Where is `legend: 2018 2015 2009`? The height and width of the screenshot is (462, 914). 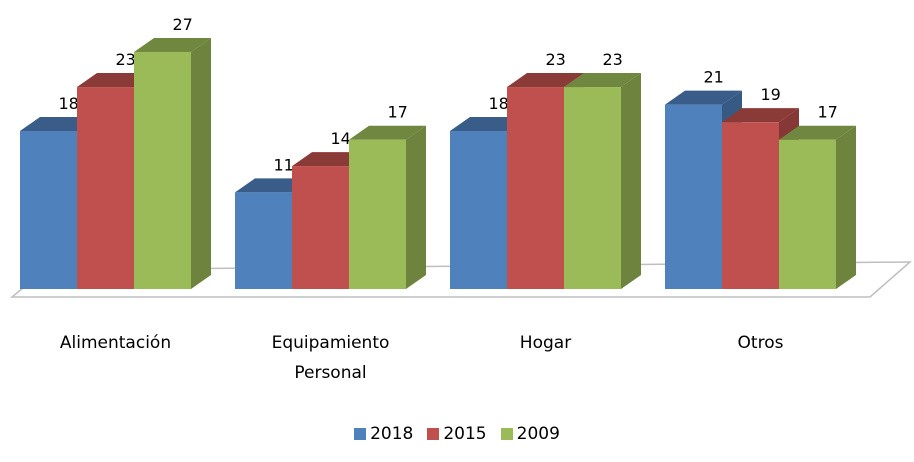
legend: 2018 2015 2009 is located at coordinates (457, 434).